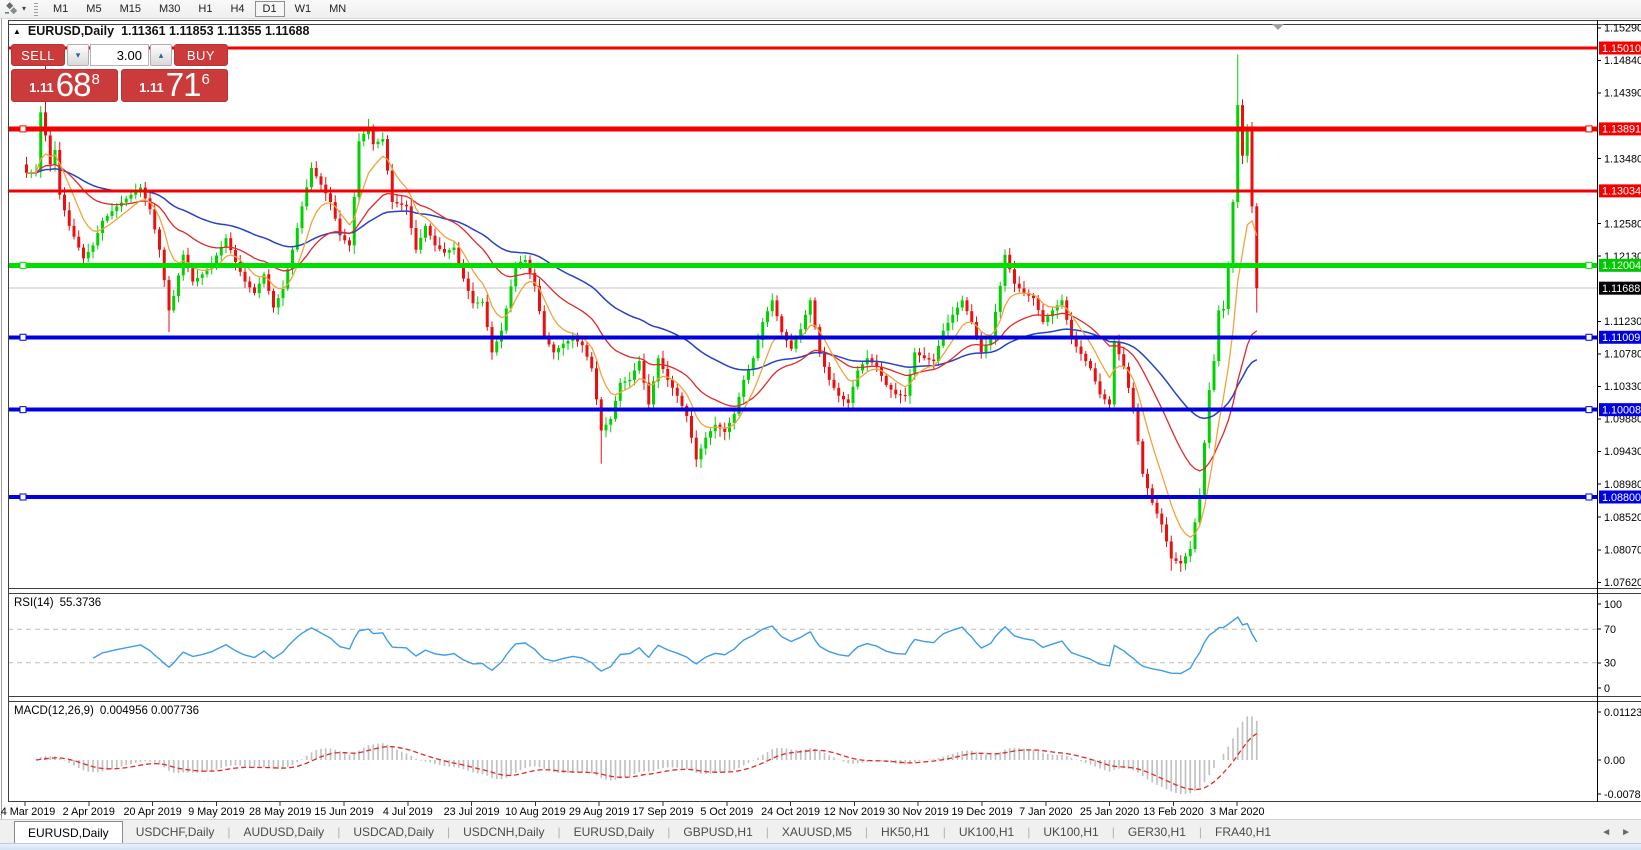  Describe the element at coordinates (201, 55) in the screenshot. I see `buy-button: BUY` at that location.